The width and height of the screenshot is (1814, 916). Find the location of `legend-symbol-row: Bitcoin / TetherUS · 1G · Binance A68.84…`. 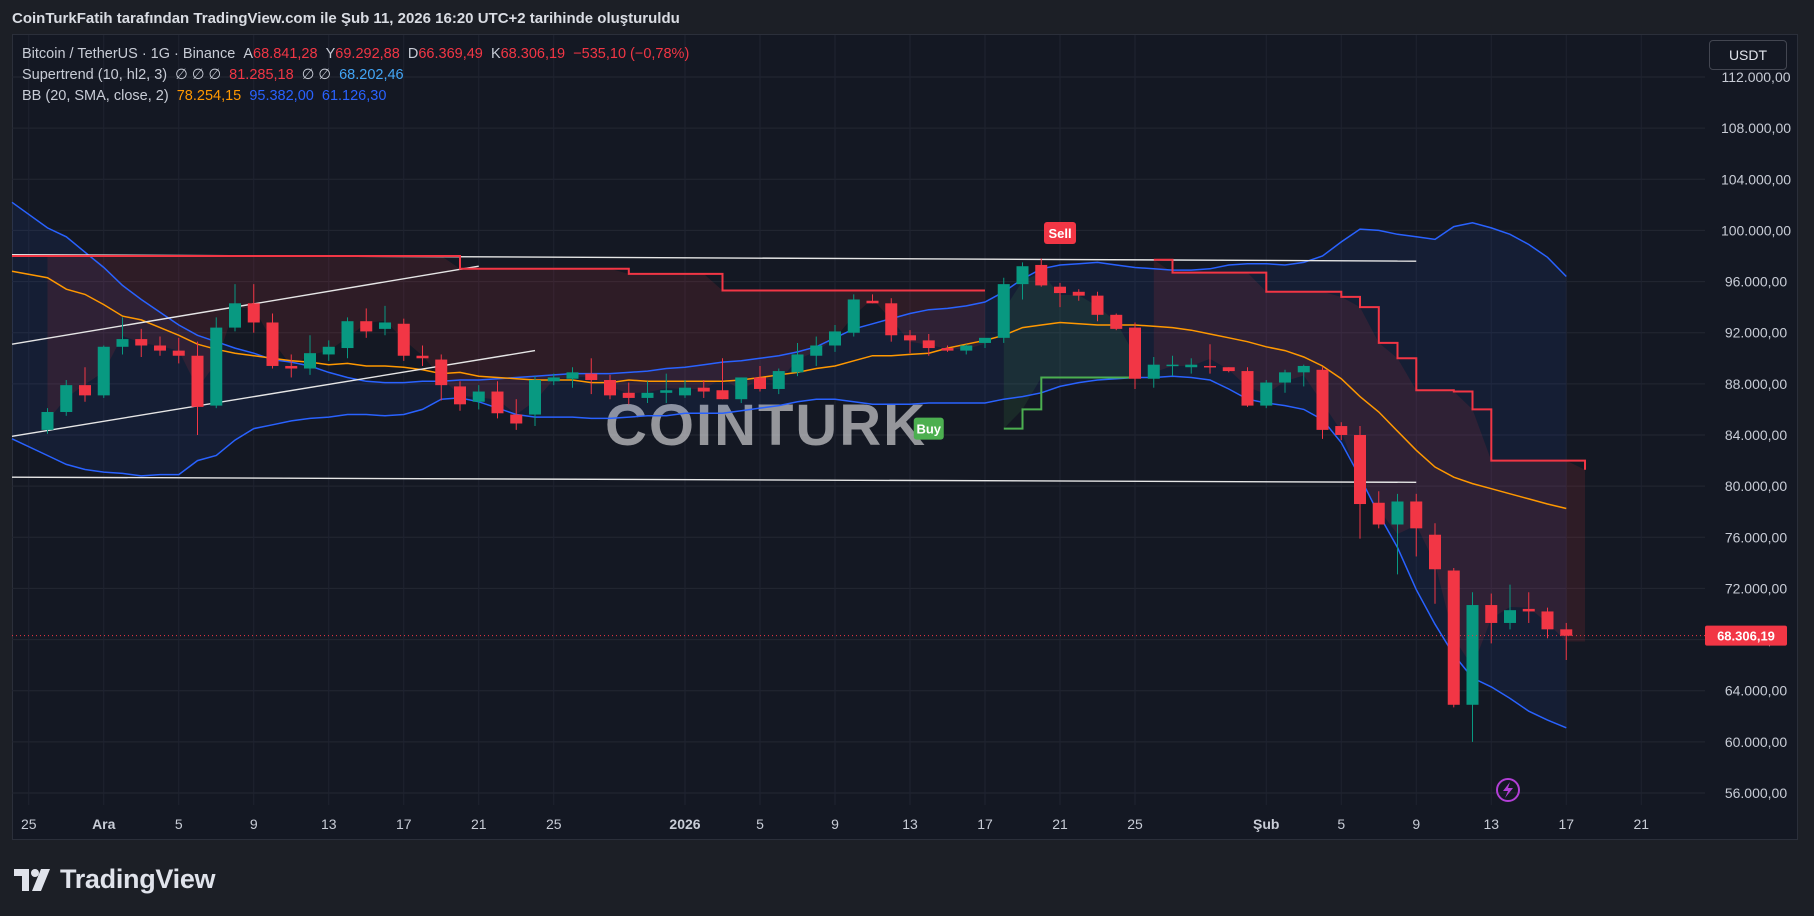

legend-symbol-row: Bitcoin / TetherUS · 1G · Binance A68.84… is located at coordinates (355, 54).